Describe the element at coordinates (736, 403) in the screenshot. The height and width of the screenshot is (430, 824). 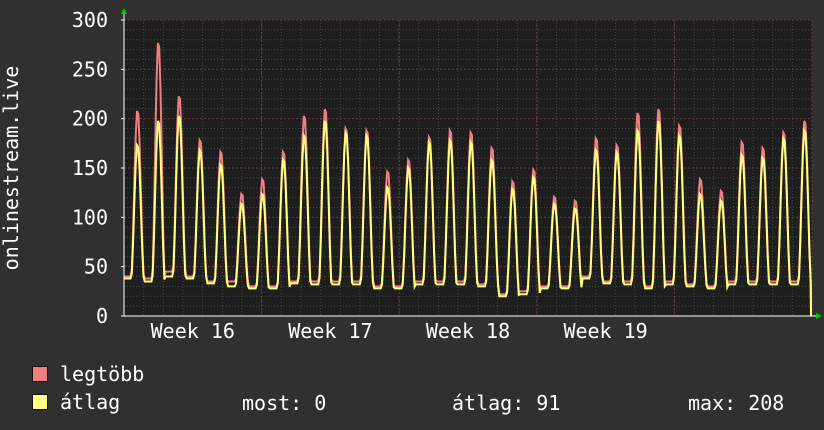
I see `stat-max: max: 208` at that location.